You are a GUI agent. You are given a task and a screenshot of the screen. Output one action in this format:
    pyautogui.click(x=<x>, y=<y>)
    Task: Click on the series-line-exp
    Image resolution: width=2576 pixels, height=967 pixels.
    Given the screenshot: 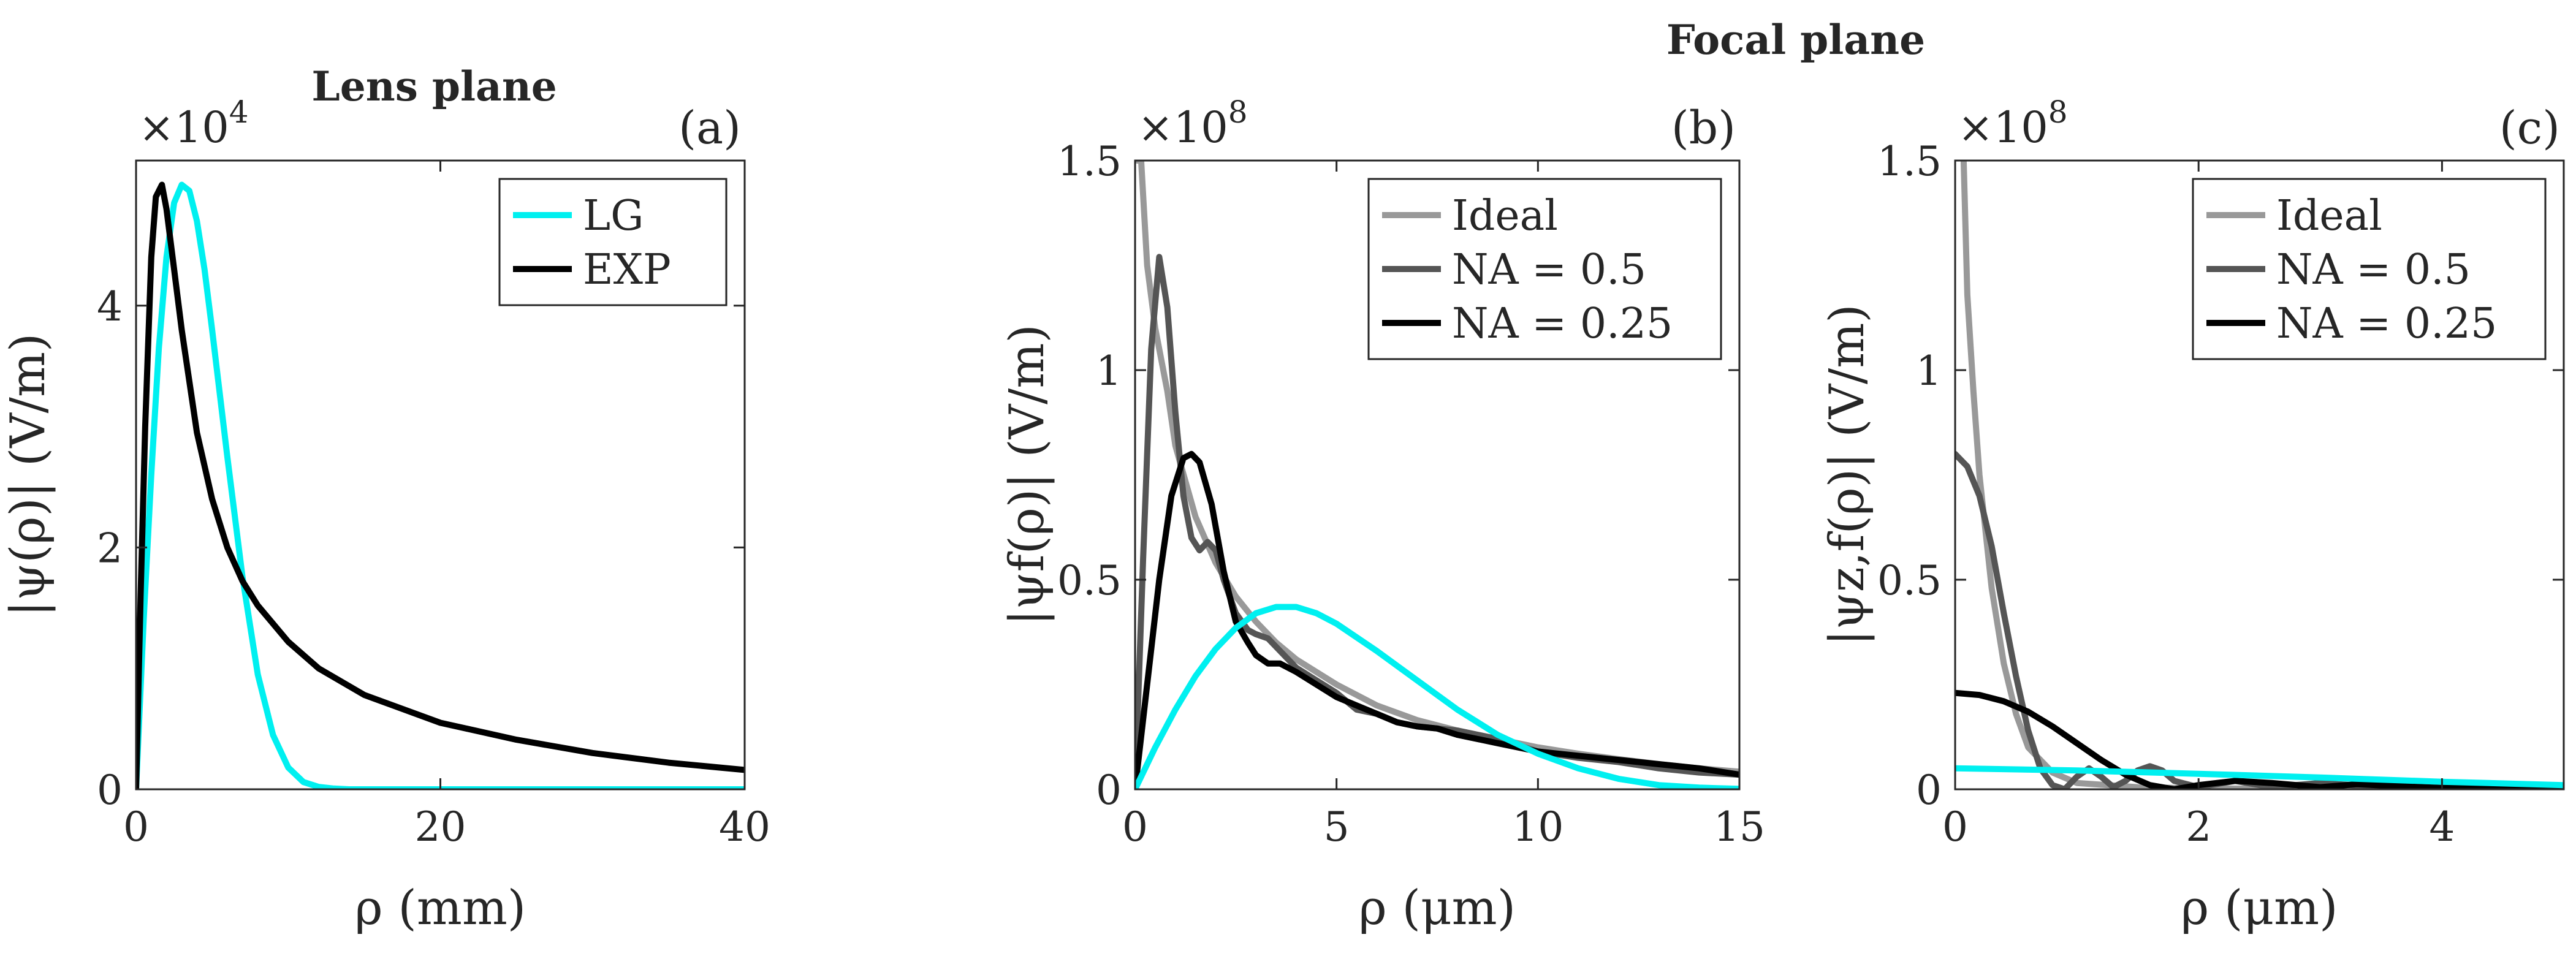 What is the action you would take?
    pyautogui.click(x=440, y=485)
    